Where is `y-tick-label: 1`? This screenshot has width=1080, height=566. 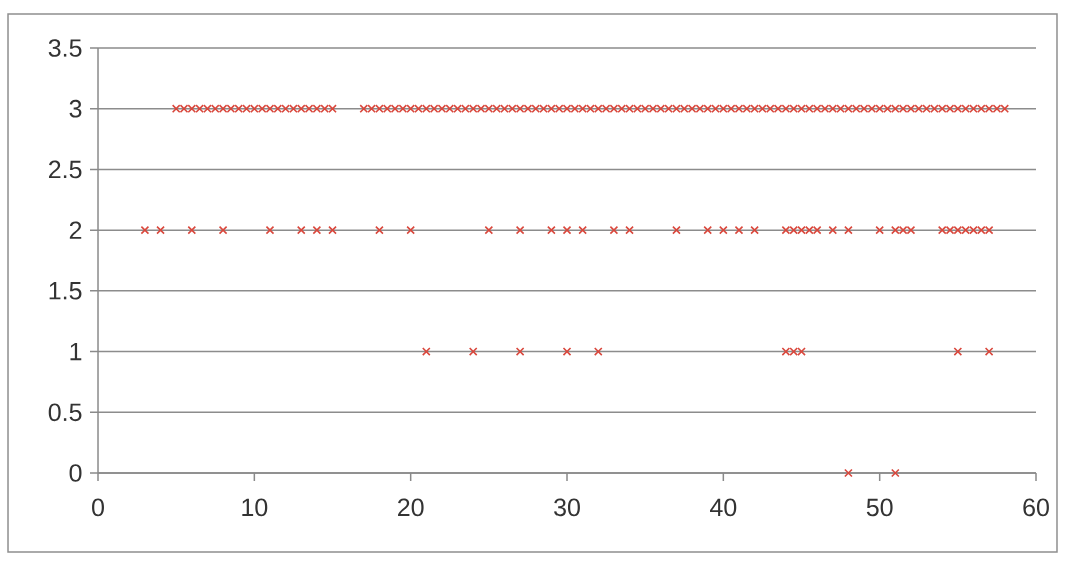
y-tick-label: 1 is located at coordinates (76, 351).